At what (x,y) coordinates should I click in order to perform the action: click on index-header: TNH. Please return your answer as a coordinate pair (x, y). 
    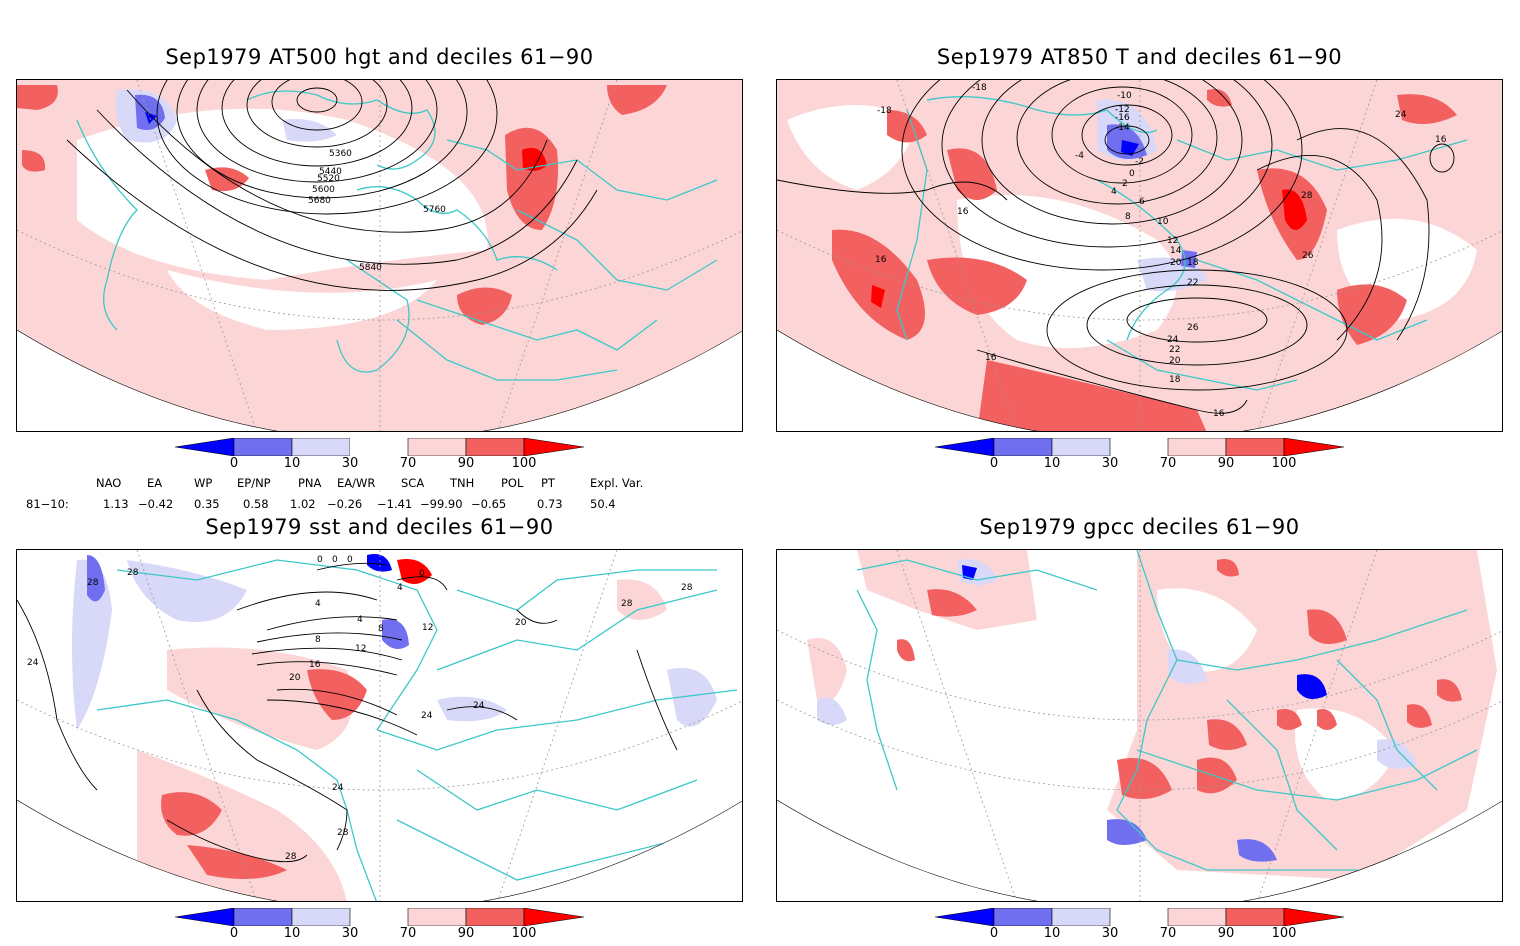
    Looking at the image, I should click on (462, 483).